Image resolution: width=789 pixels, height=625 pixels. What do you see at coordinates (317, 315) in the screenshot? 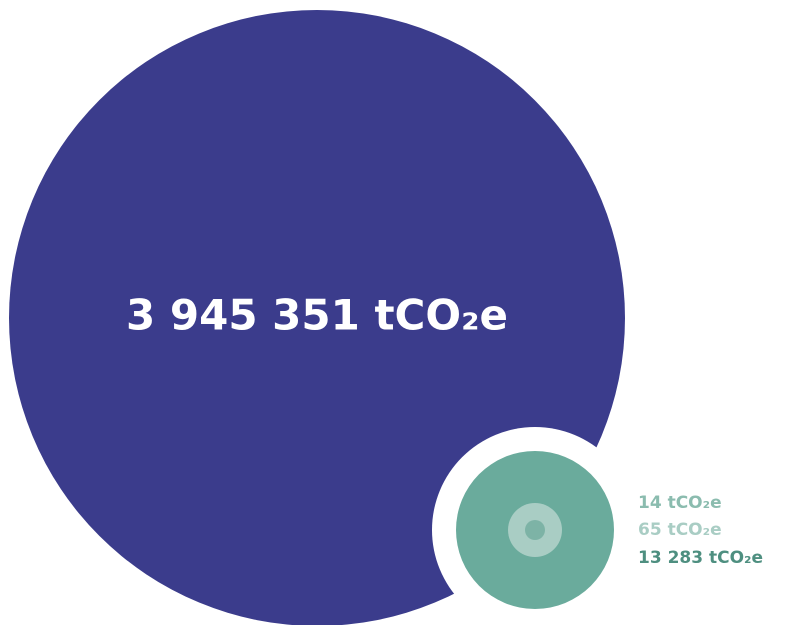
I see `data-label: 3 945 351 tCO₂e` at bounding box center [317, 315].